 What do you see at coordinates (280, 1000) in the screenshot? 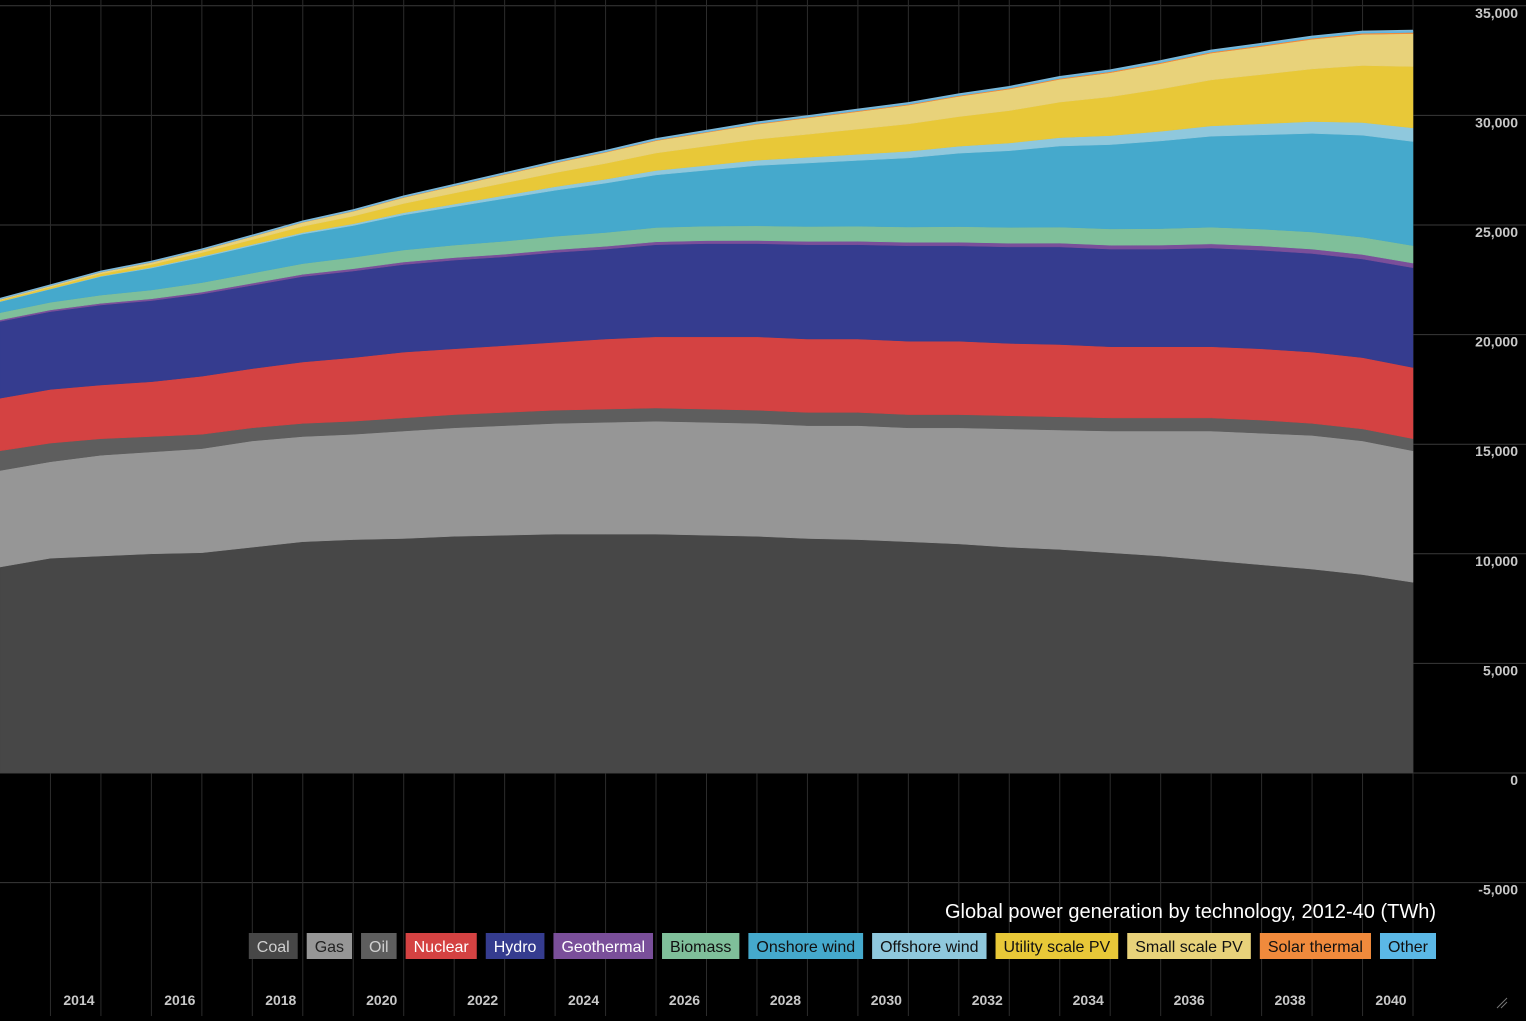
I see `x-tick-label: 2018` at bounding box center [280, 1000].